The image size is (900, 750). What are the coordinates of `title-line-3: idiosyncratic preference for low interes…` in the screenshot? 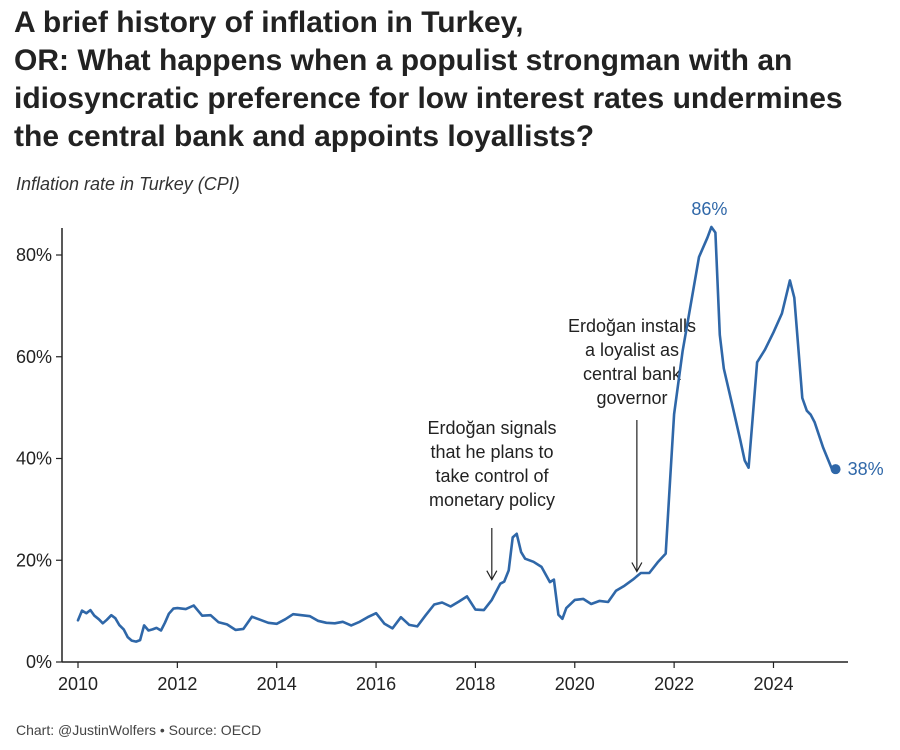 It's located at (428, 98).